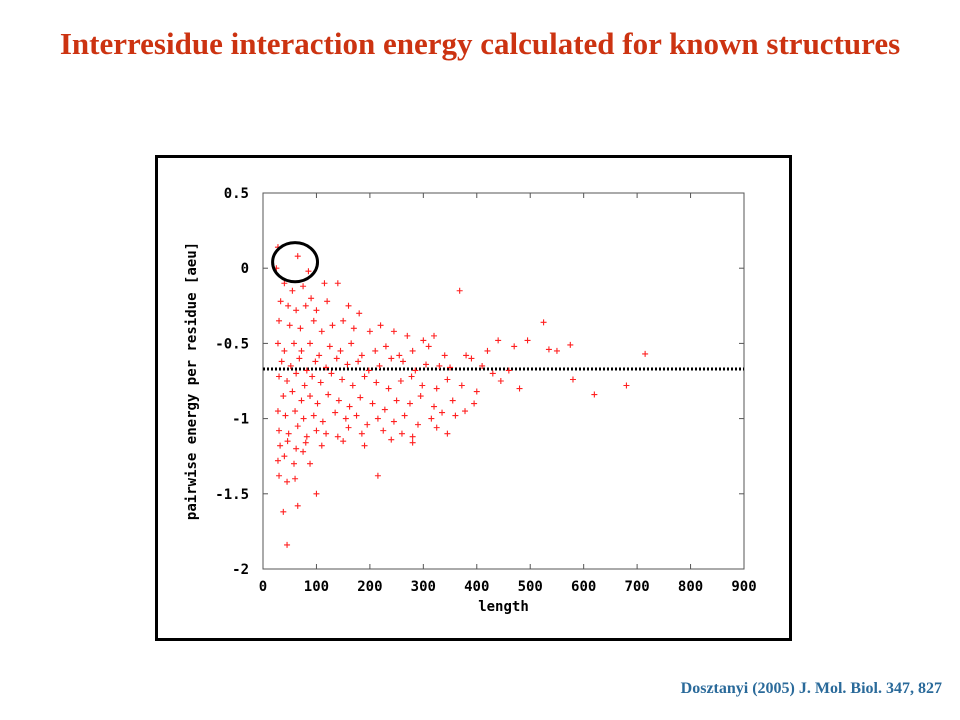 Image resolution: width=960 pixels, height=720 pixels. Describe the element at coordinates (232, 495) in the screenshot. I see `y-tick-label: -1.5` at that location.